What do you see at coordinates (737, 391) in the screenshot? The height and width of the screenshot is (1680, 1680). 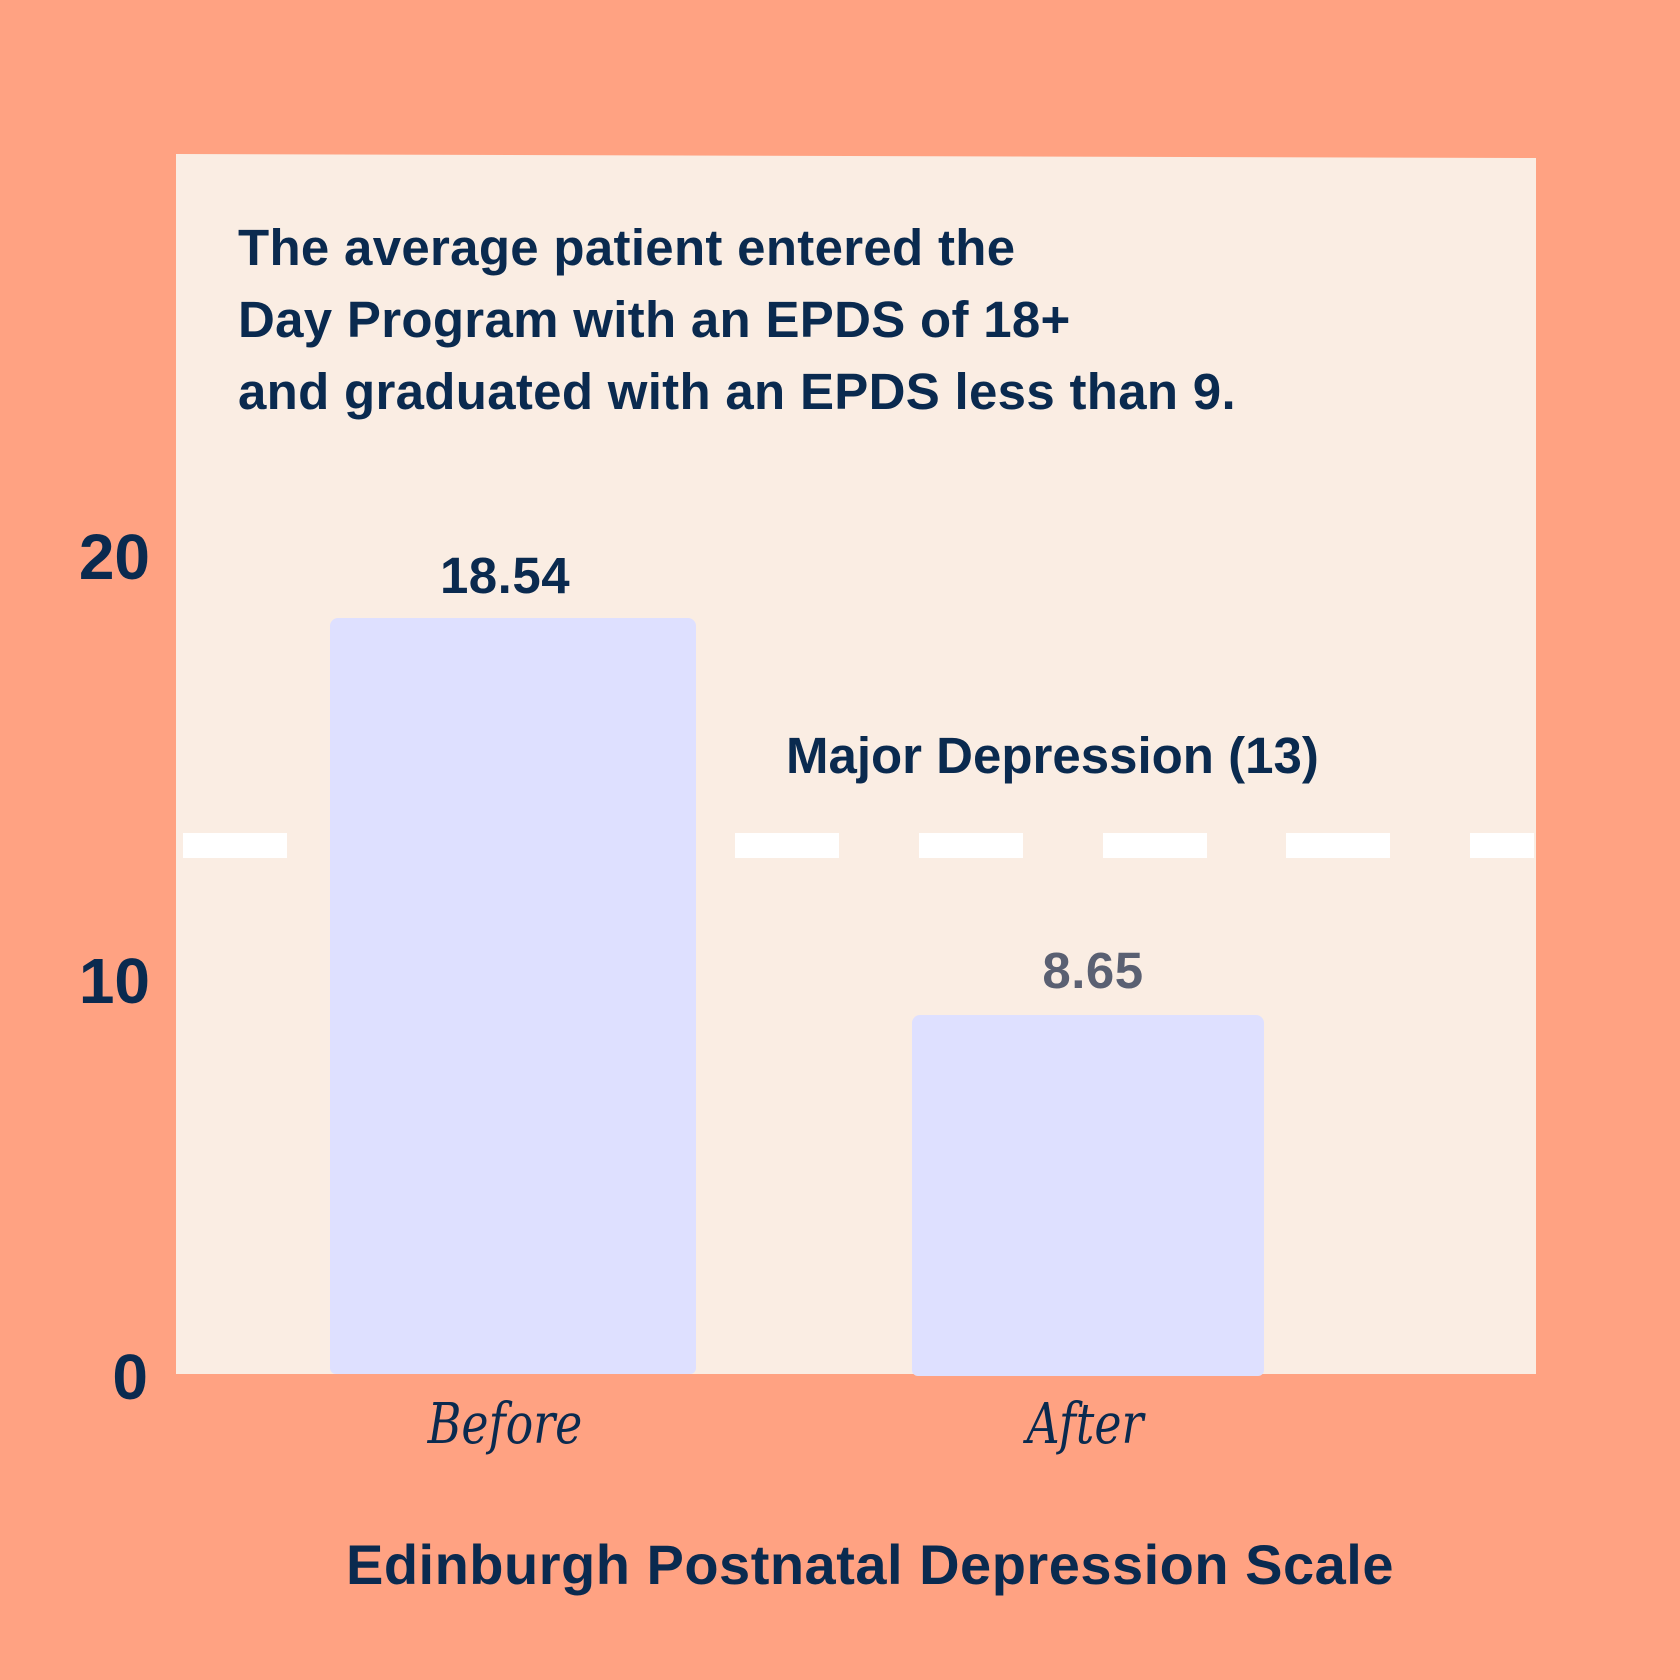 I see `headline-line-3: and graduated with an EPDS less than 9.` at bounding box center [737, 391].